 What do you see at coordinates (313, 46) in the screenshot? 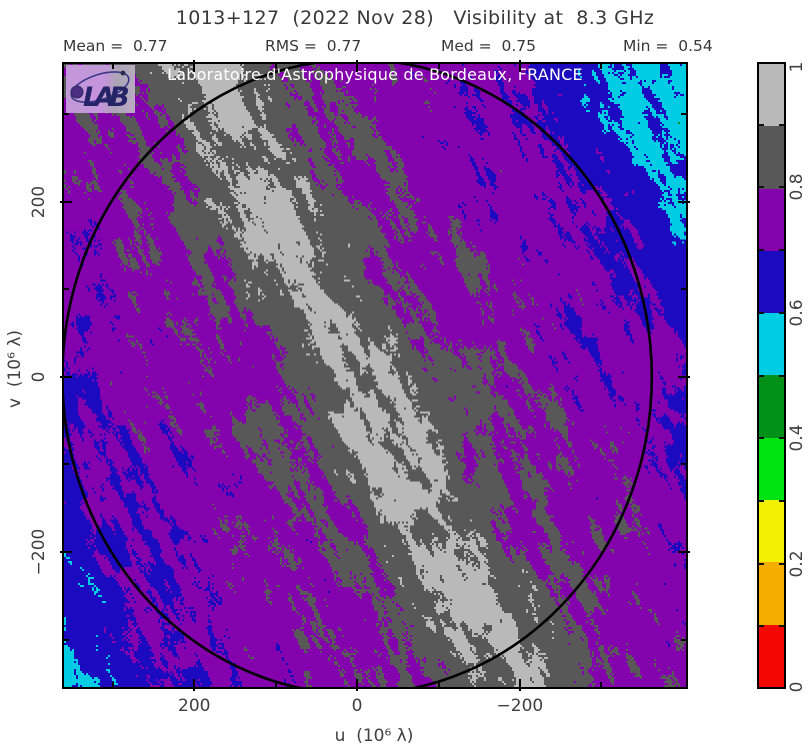
I see `stat-rms: RMS = 0.77` at bounding box center [313, 46].